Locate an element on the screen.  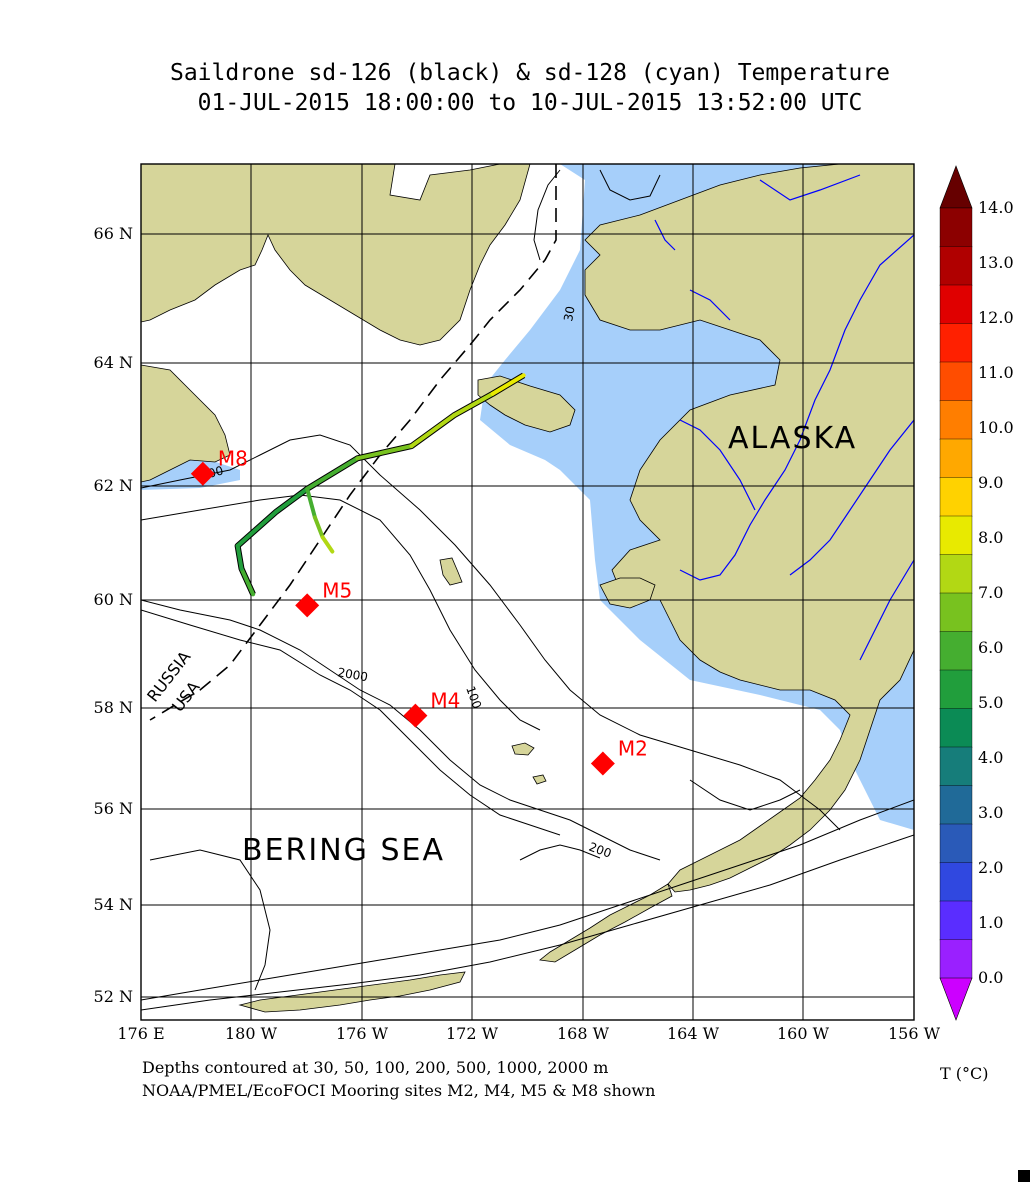
lat-label-54n: 54 N is located at coordinates (113, 904).